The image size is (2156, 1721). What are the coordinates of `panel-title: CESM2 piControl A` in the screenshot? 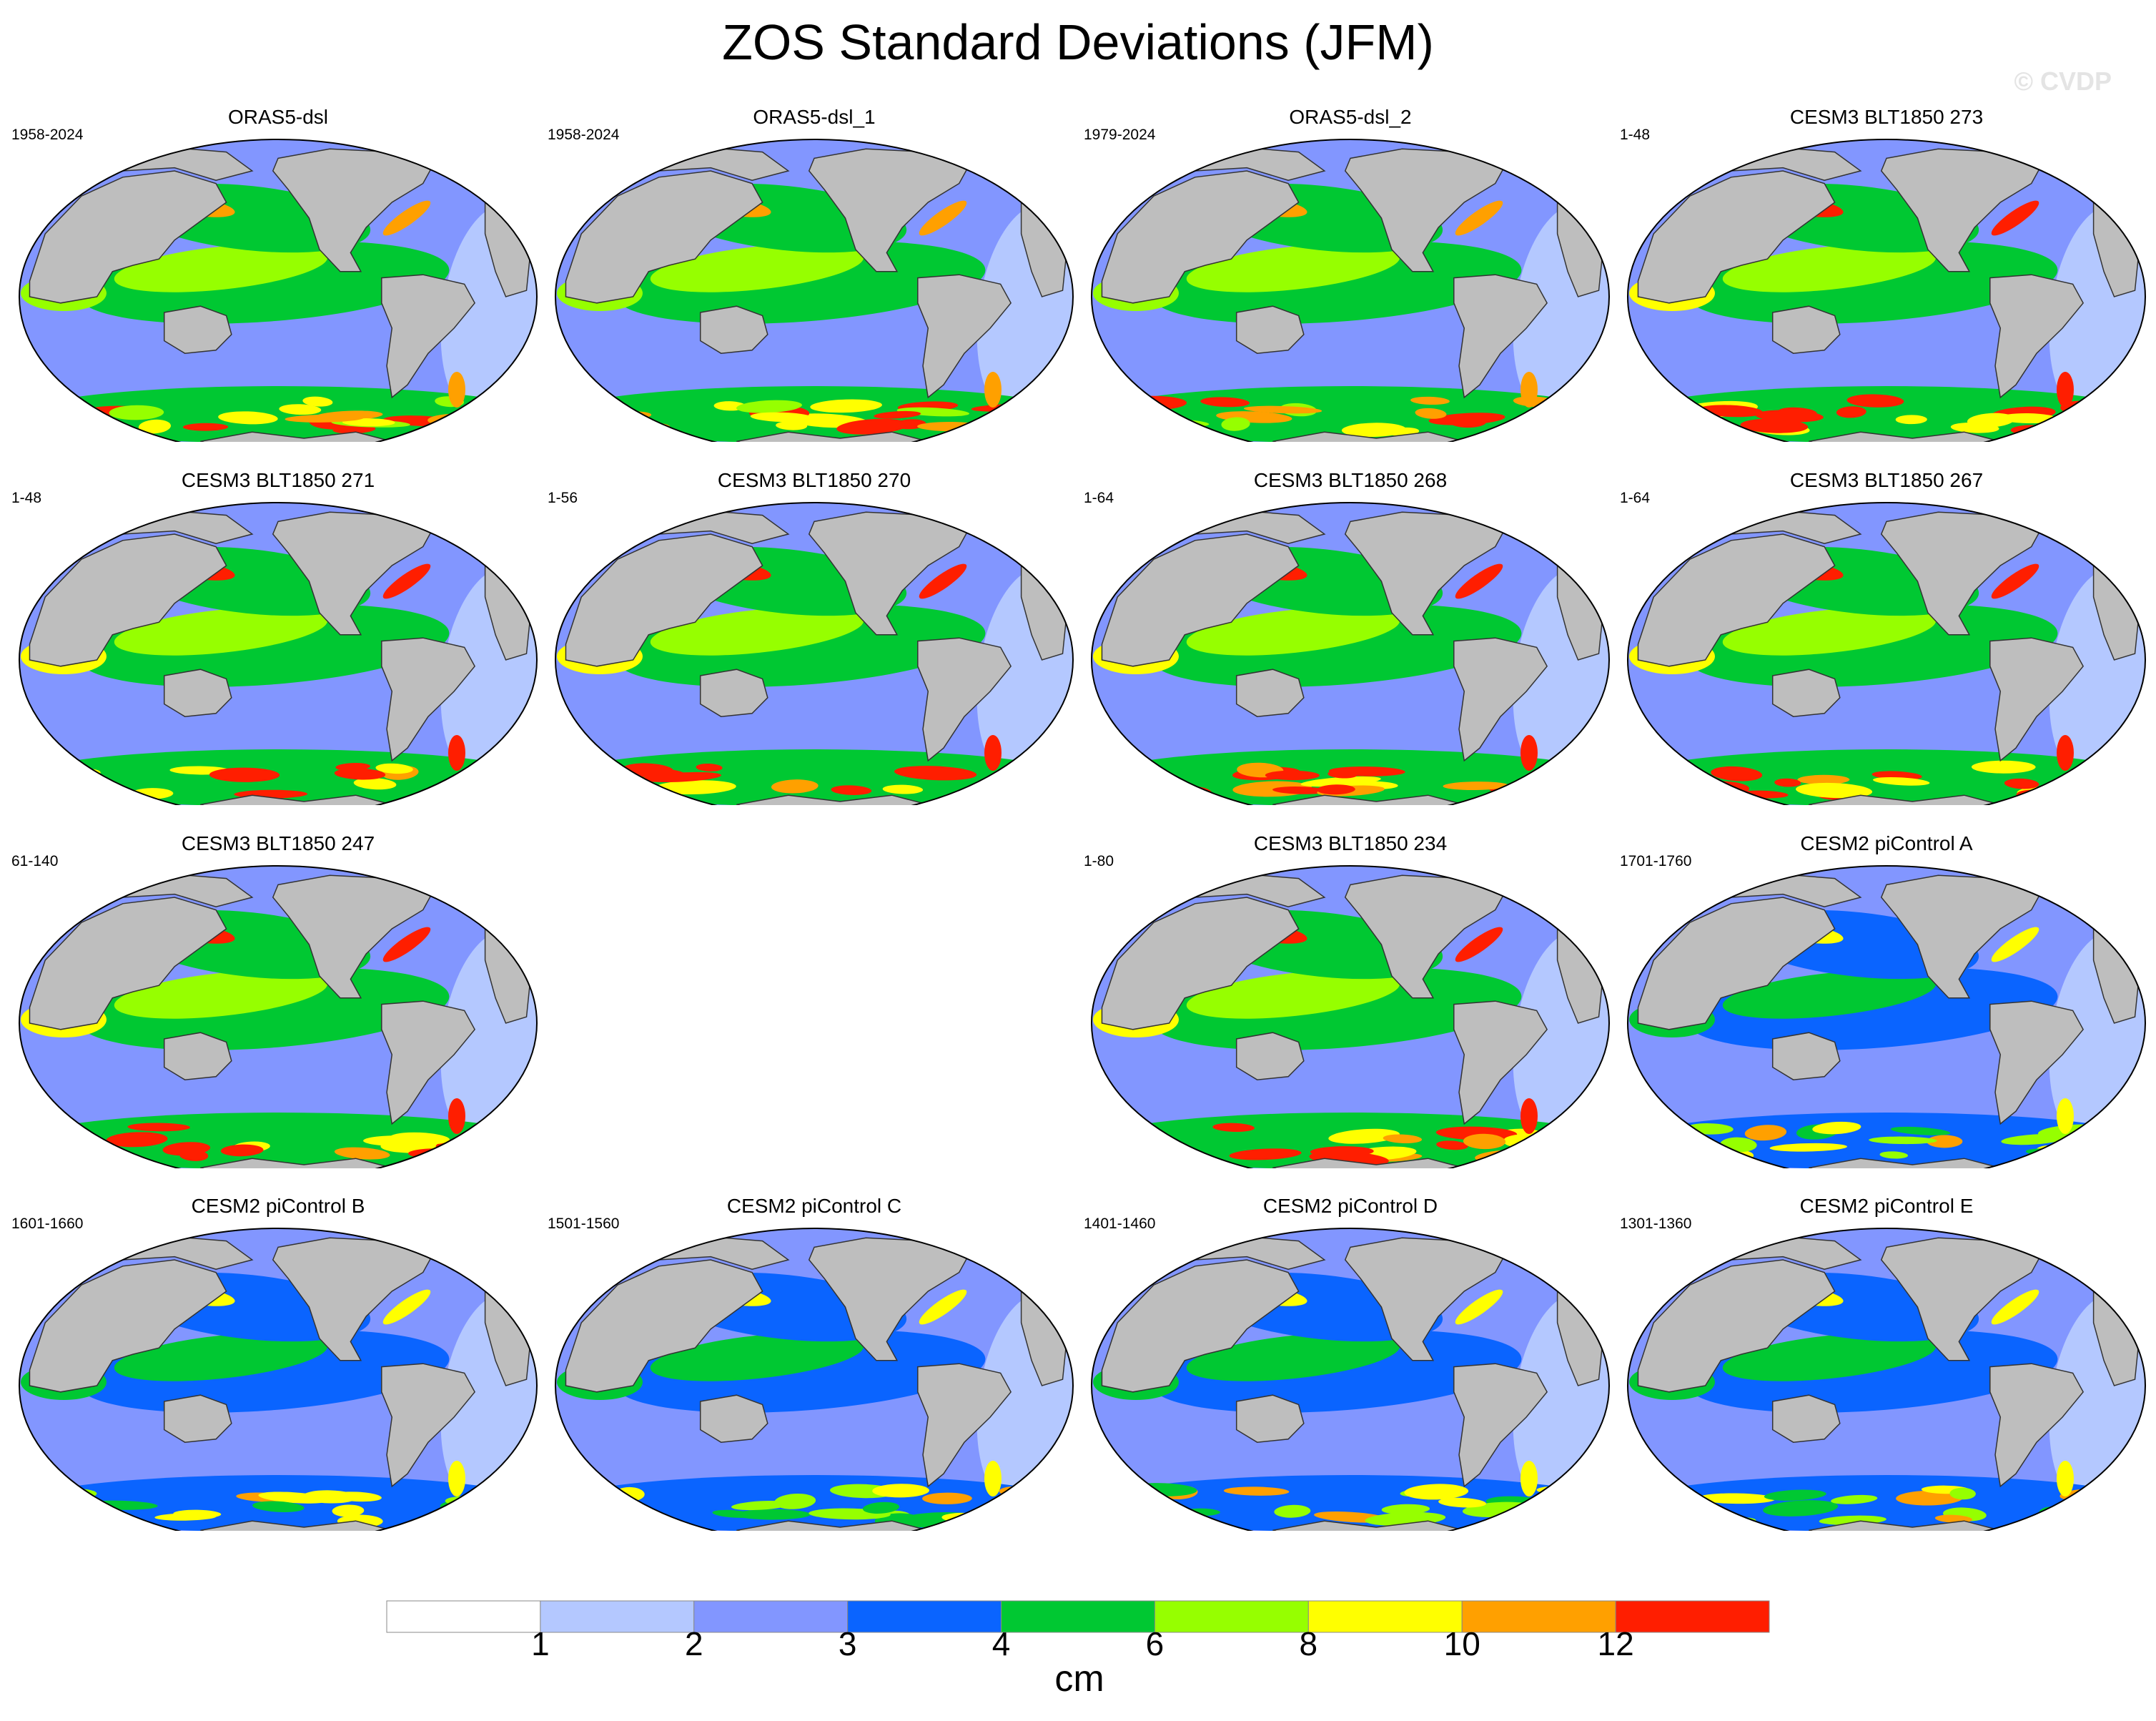 It's located at (1886, 843).